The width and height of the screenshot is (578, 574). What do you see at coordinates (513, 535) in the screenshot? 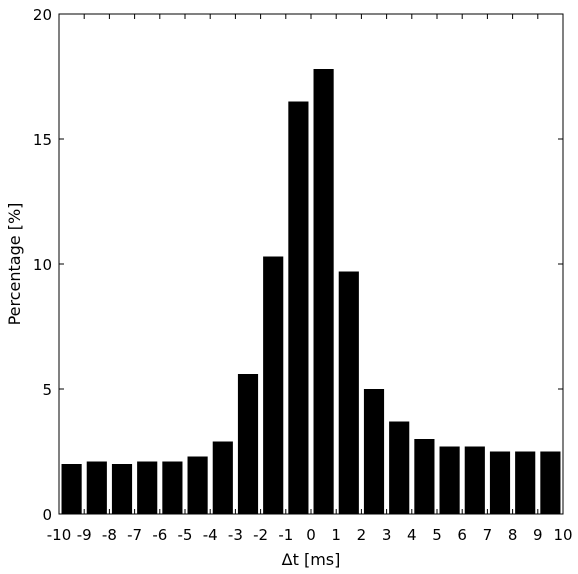
I see `x-tick-label: 8` at bounding box center [513, 535].